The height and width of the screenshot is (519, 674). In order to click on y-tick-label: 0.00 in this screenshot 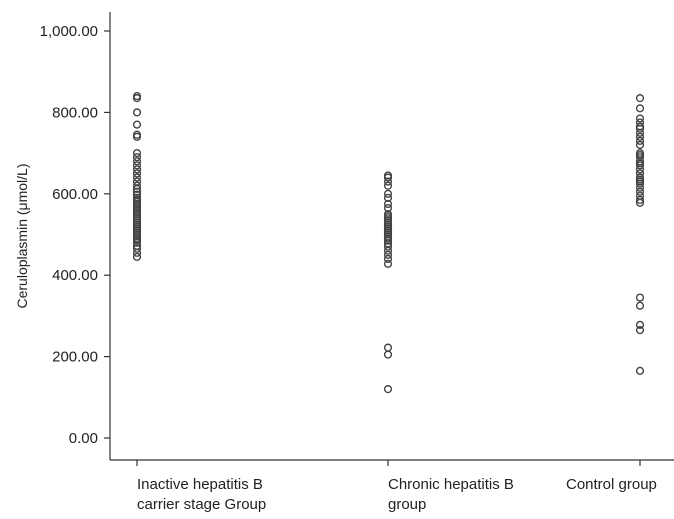, I will do `click(83, 438)`.